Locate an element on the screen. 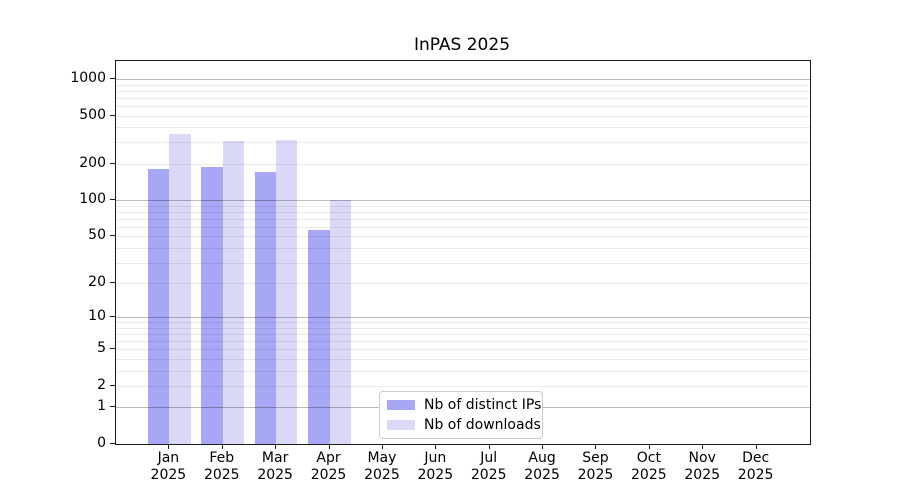 The height and width of the screenshot is (500, 900). x-tick-label: Feb 2025 is located at coordinates (221, 466).